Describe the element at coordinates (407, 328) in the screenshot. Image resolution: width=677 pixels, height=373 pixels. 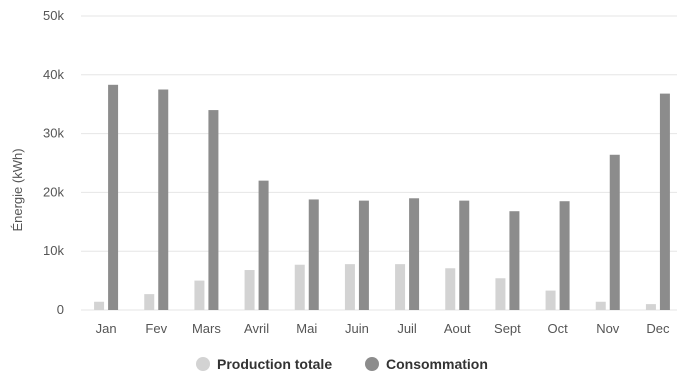
I see `x-tick-label: Juil` at that location.